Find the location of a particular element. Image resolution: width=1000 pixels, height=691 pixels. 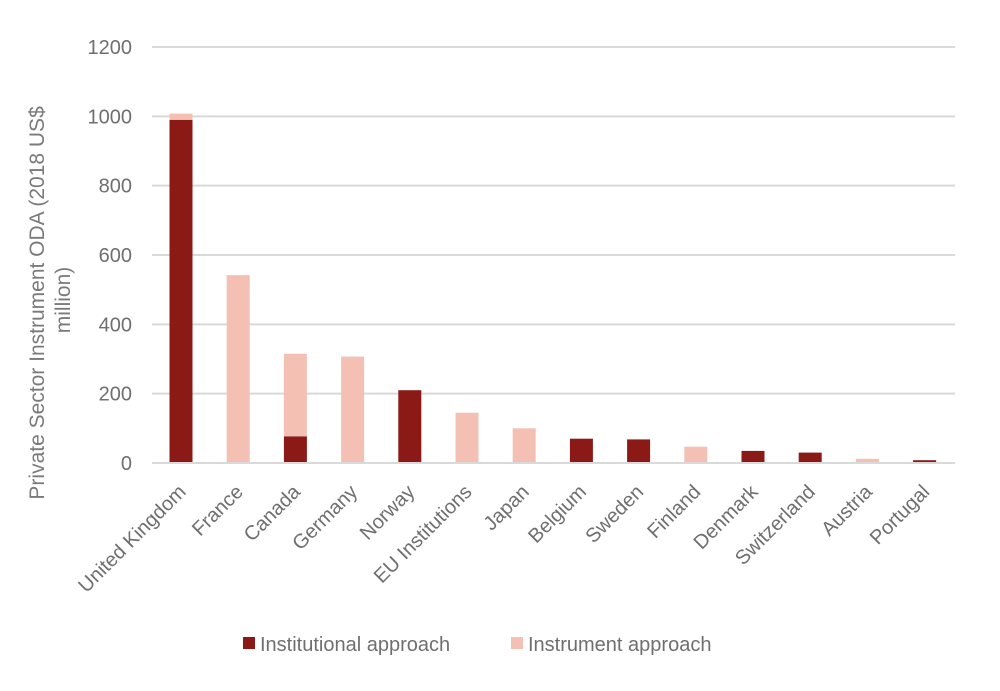

y-axis-ticks: 0 200 400 600 800 1000 1200 is located at coordinates (110, 256).